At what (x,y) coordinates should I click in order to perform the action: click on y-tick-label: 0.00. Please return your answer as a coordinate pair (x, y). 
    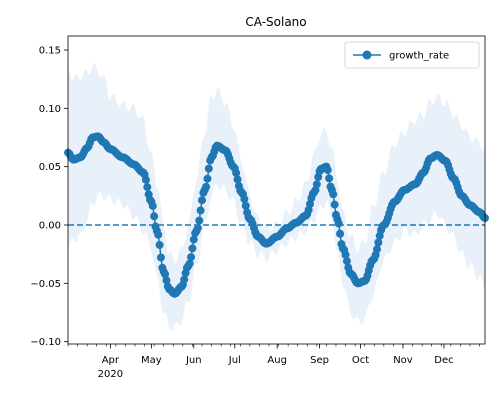
    Looking at the image, I should click on (50, 226).